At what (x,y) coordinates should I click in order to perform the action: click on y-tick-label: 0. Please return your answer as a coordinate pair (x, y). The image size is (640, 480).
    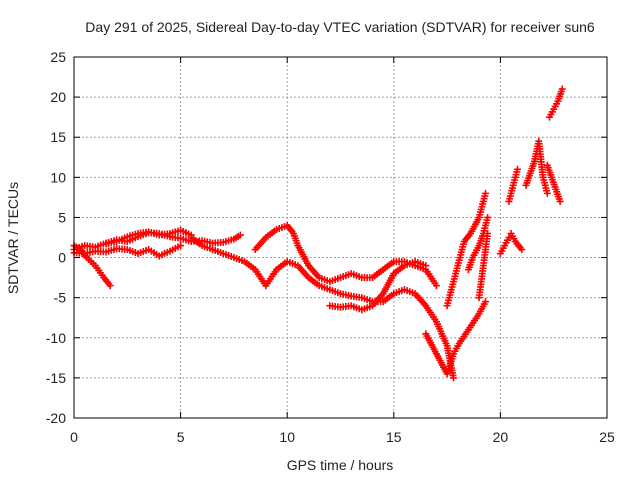
    Looking at the image, I should click on (62, 258).